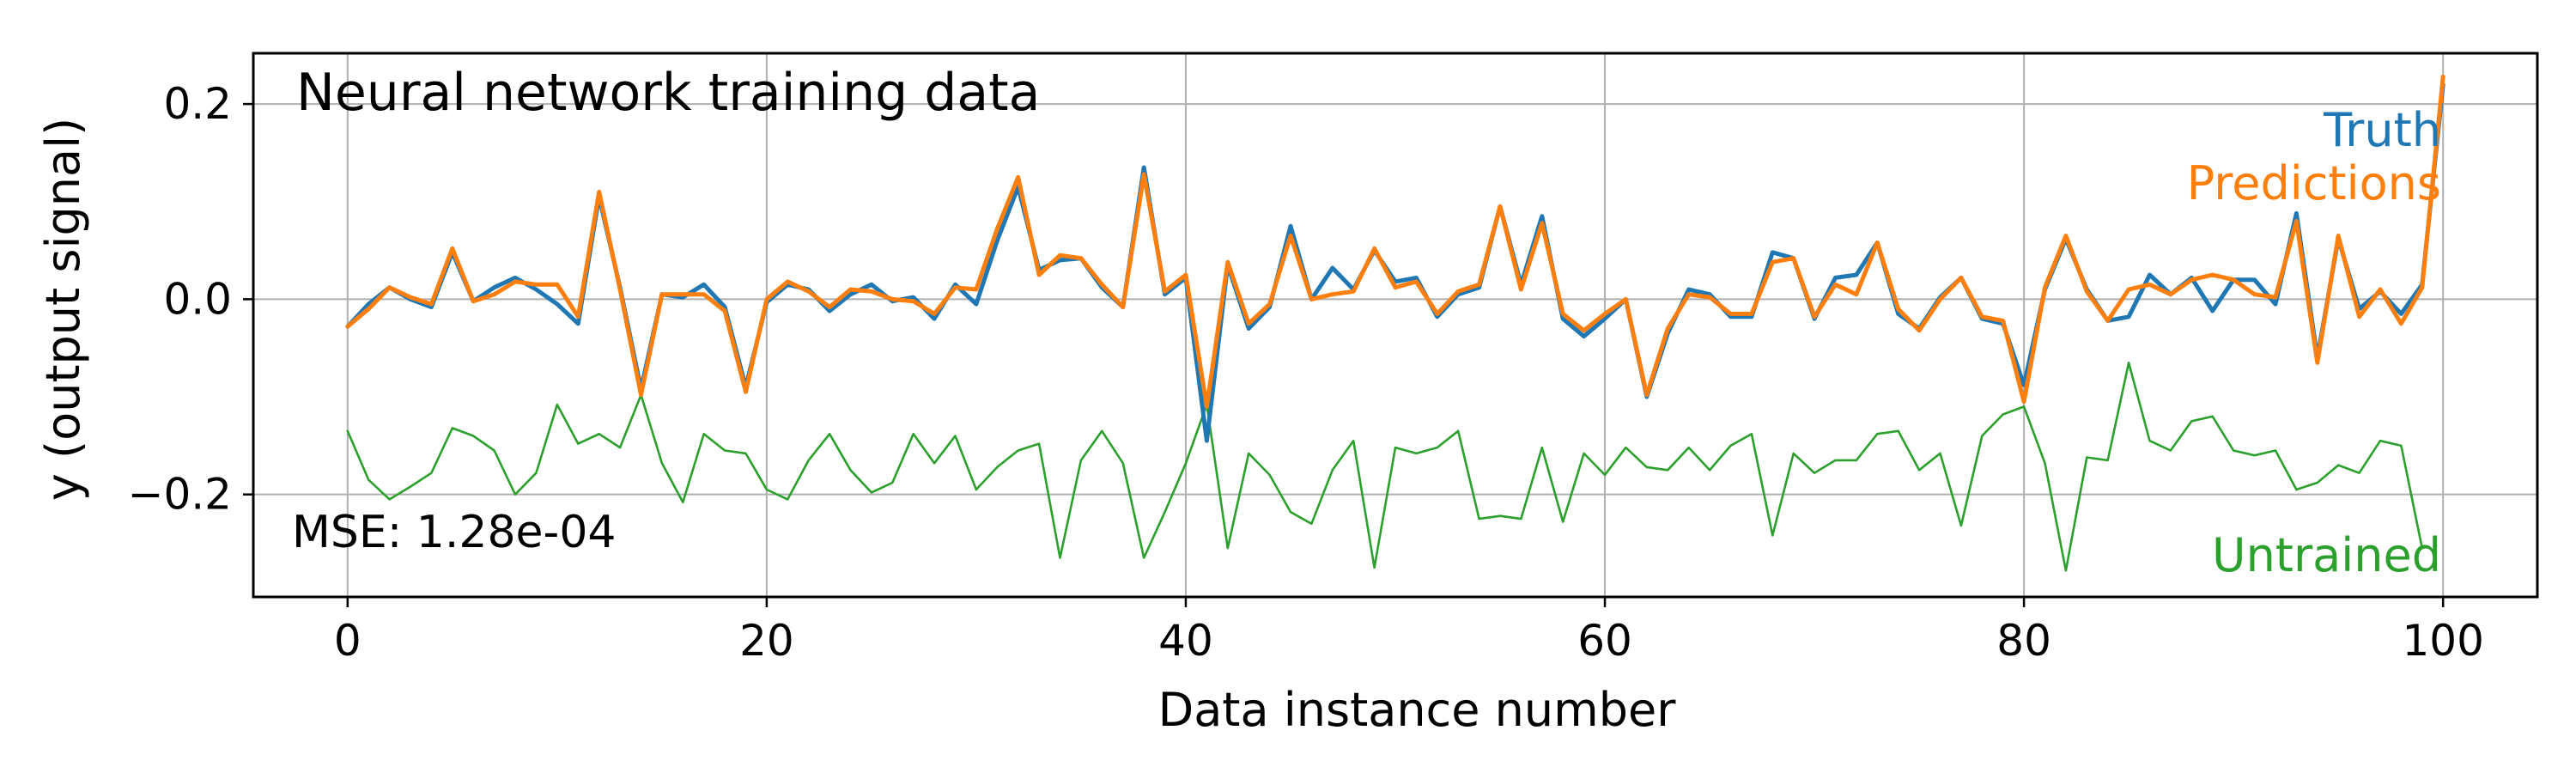  Describe the element at coordinates (766, 641) in the screenshot. I see `x-tick-label: 20` at that location.